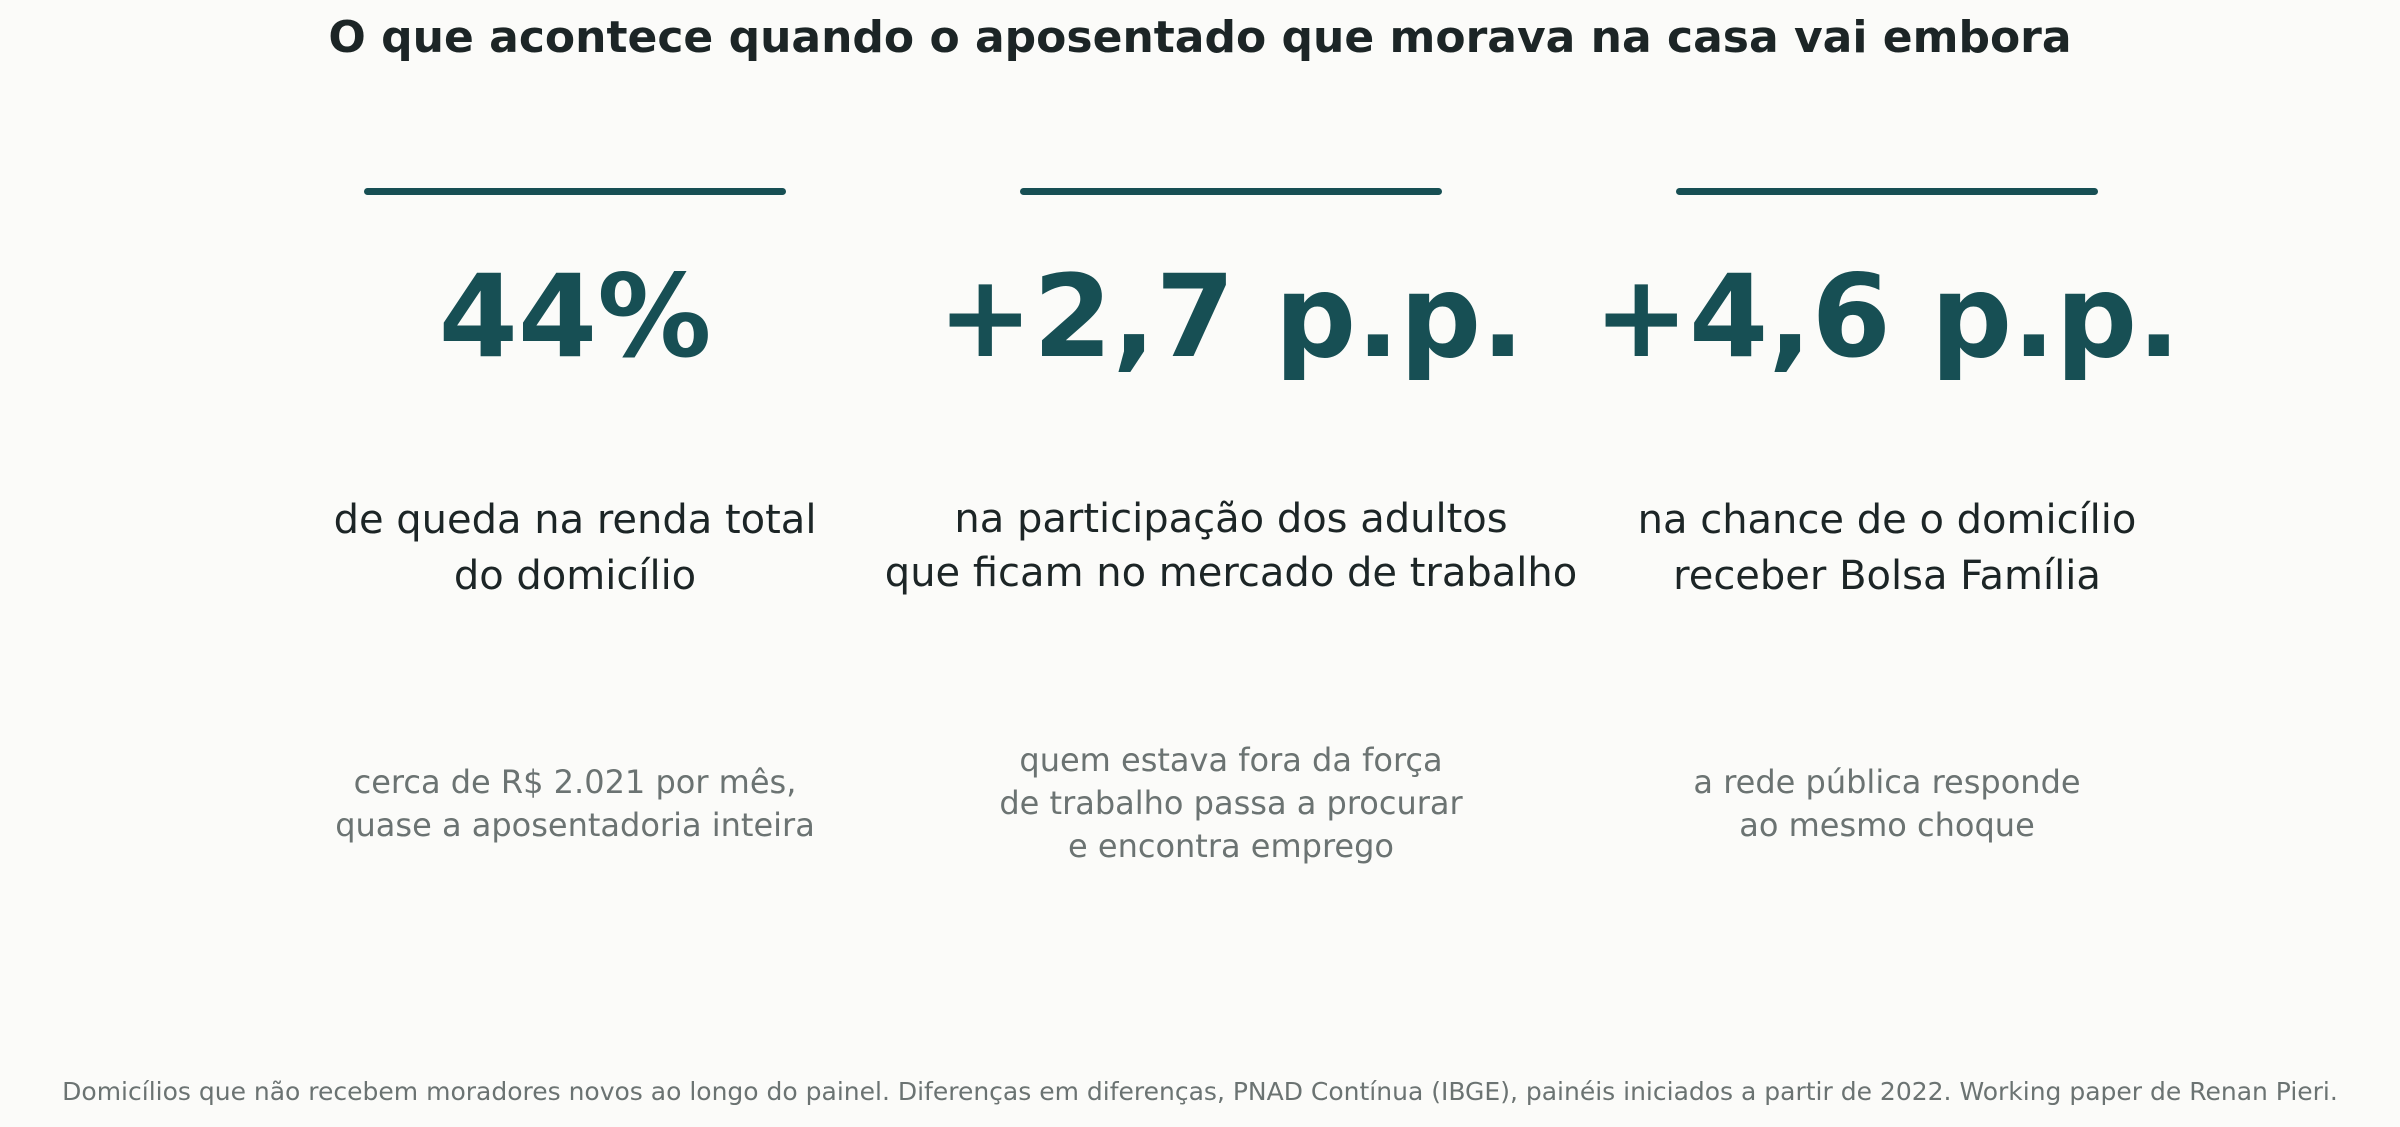  I want to click on stat-value: 44%, so click(575, 316).